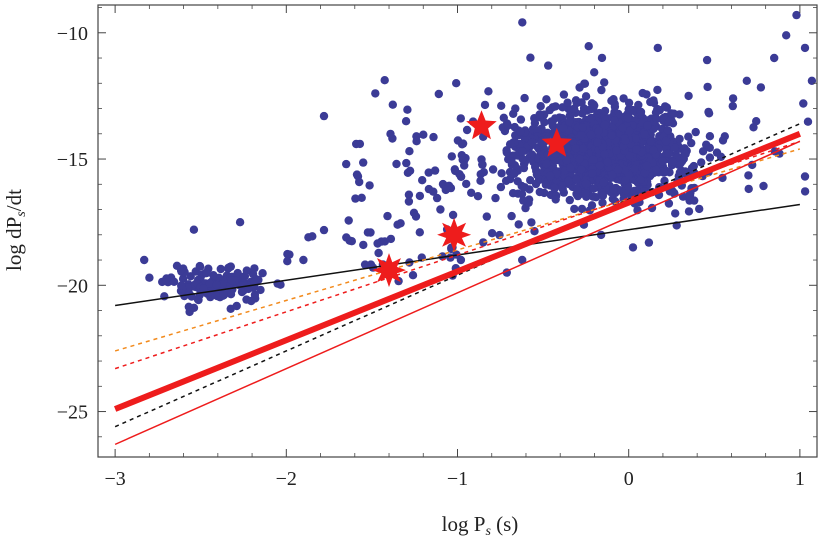 The image size is (830, 540). I want to click on y-axis-title: log dPs/dt, so click(15, 230).